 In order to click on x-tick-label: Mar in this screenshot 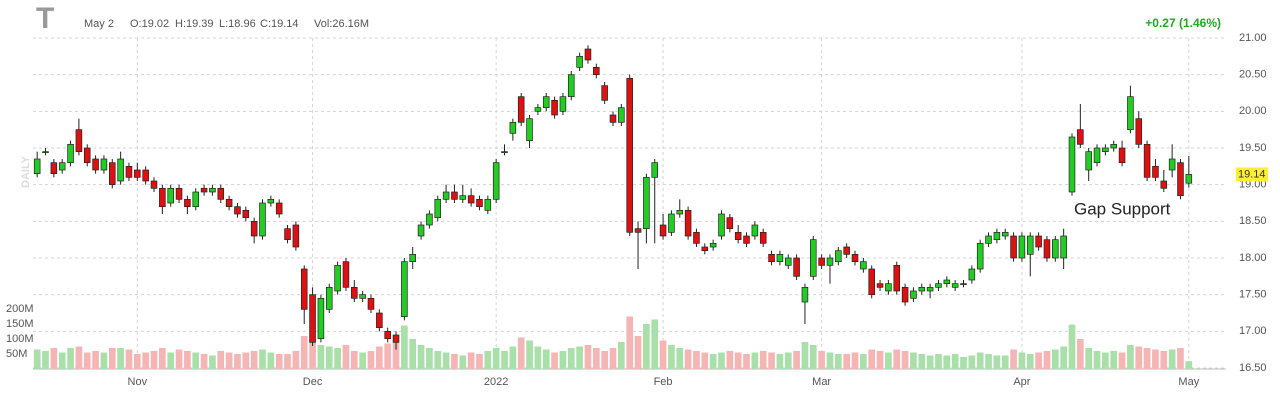, I will do `click(821, 382)`.